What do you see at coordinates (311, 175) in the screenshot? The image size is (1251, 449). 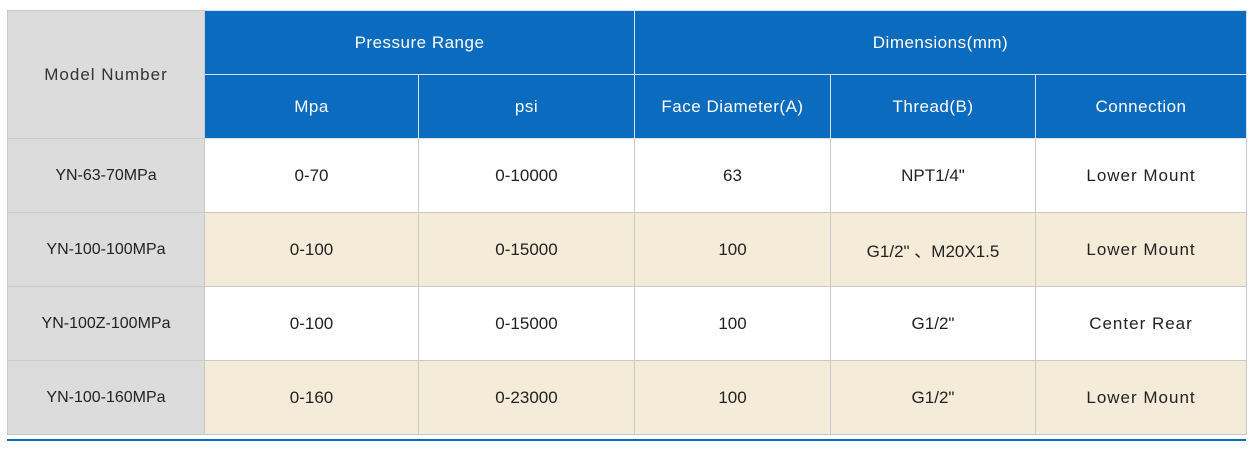 I see `mpa-cell: 0-70` at bounding box center [311, 175].